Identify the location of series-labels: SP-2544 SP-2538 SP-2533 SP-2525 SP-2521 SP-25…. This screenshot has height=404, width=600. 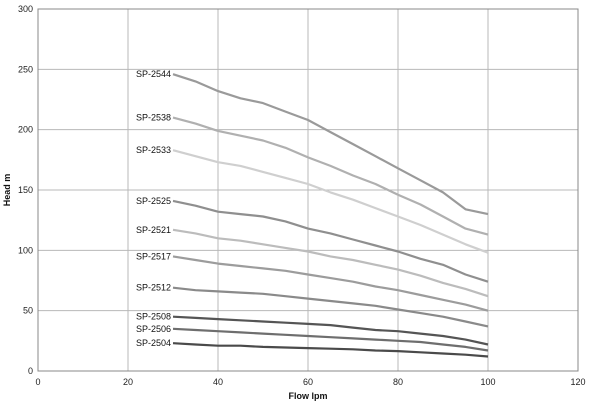
(153, 208).